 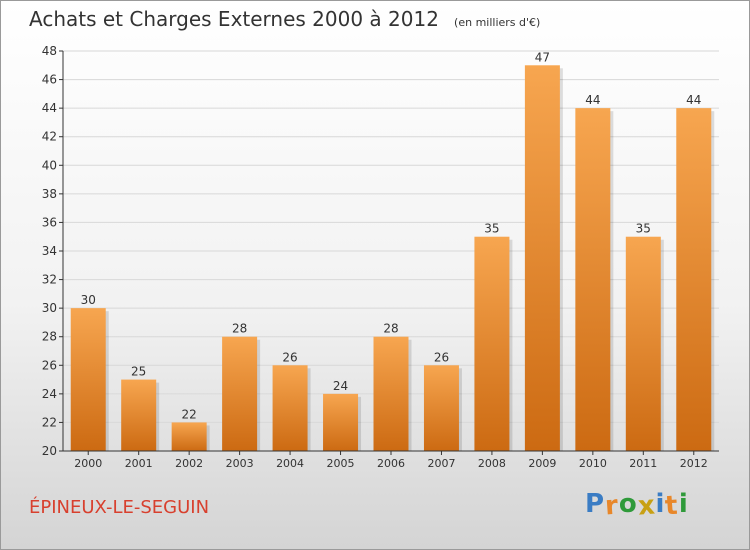 I want to click on brand-letter: r, so click(x=612, y=506).